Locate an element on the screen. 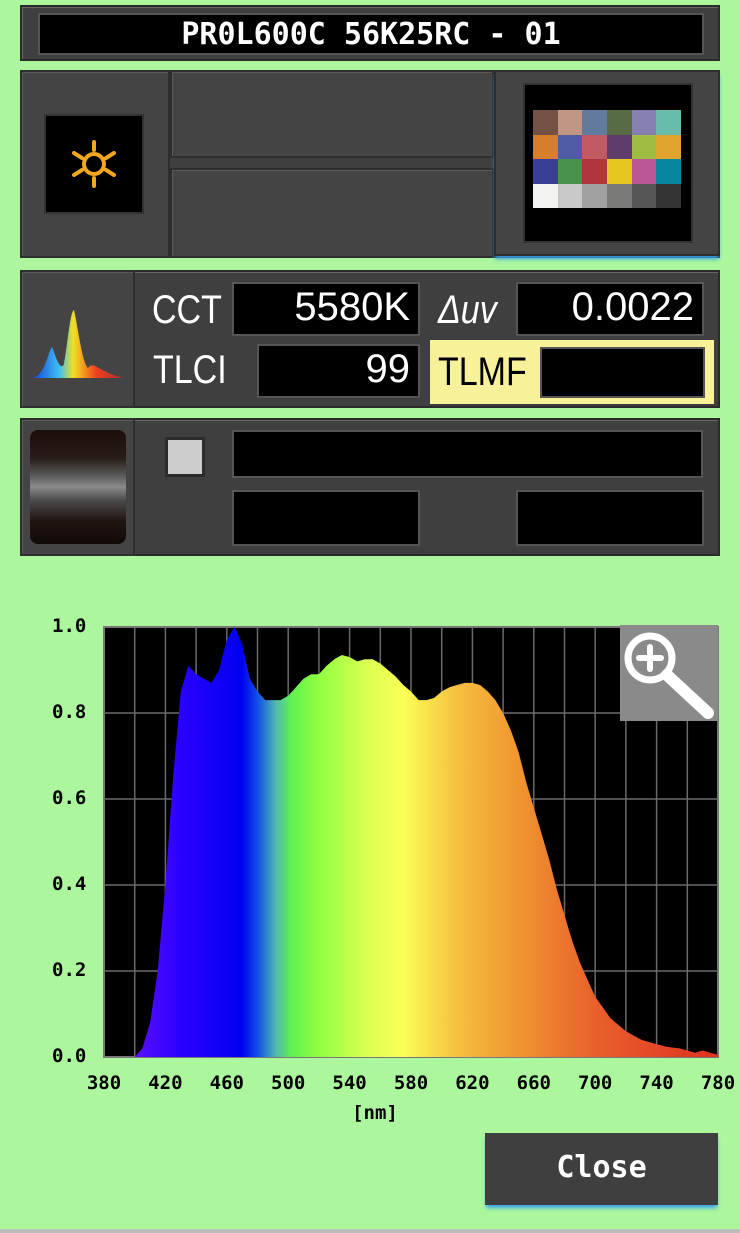 Image resolution: width=740 pixels, height=1233 pixels. x-tick-label: 420 is located at coordinates (165, 1083).